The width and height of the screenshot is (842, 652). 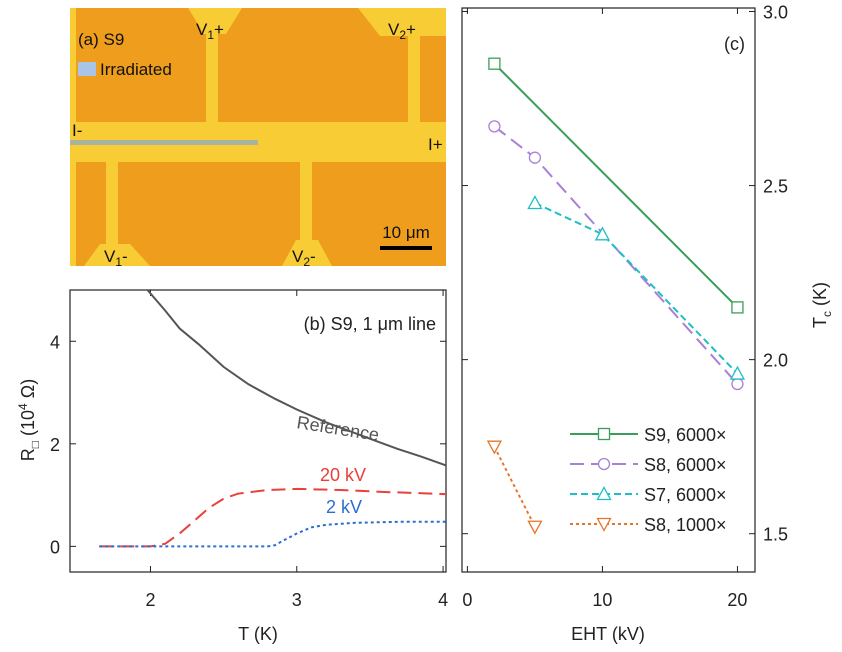 What do you see at coordinates (435, 144) in the screenshot?
I see `terminal-label: I+` at bounding box center [435, 144].